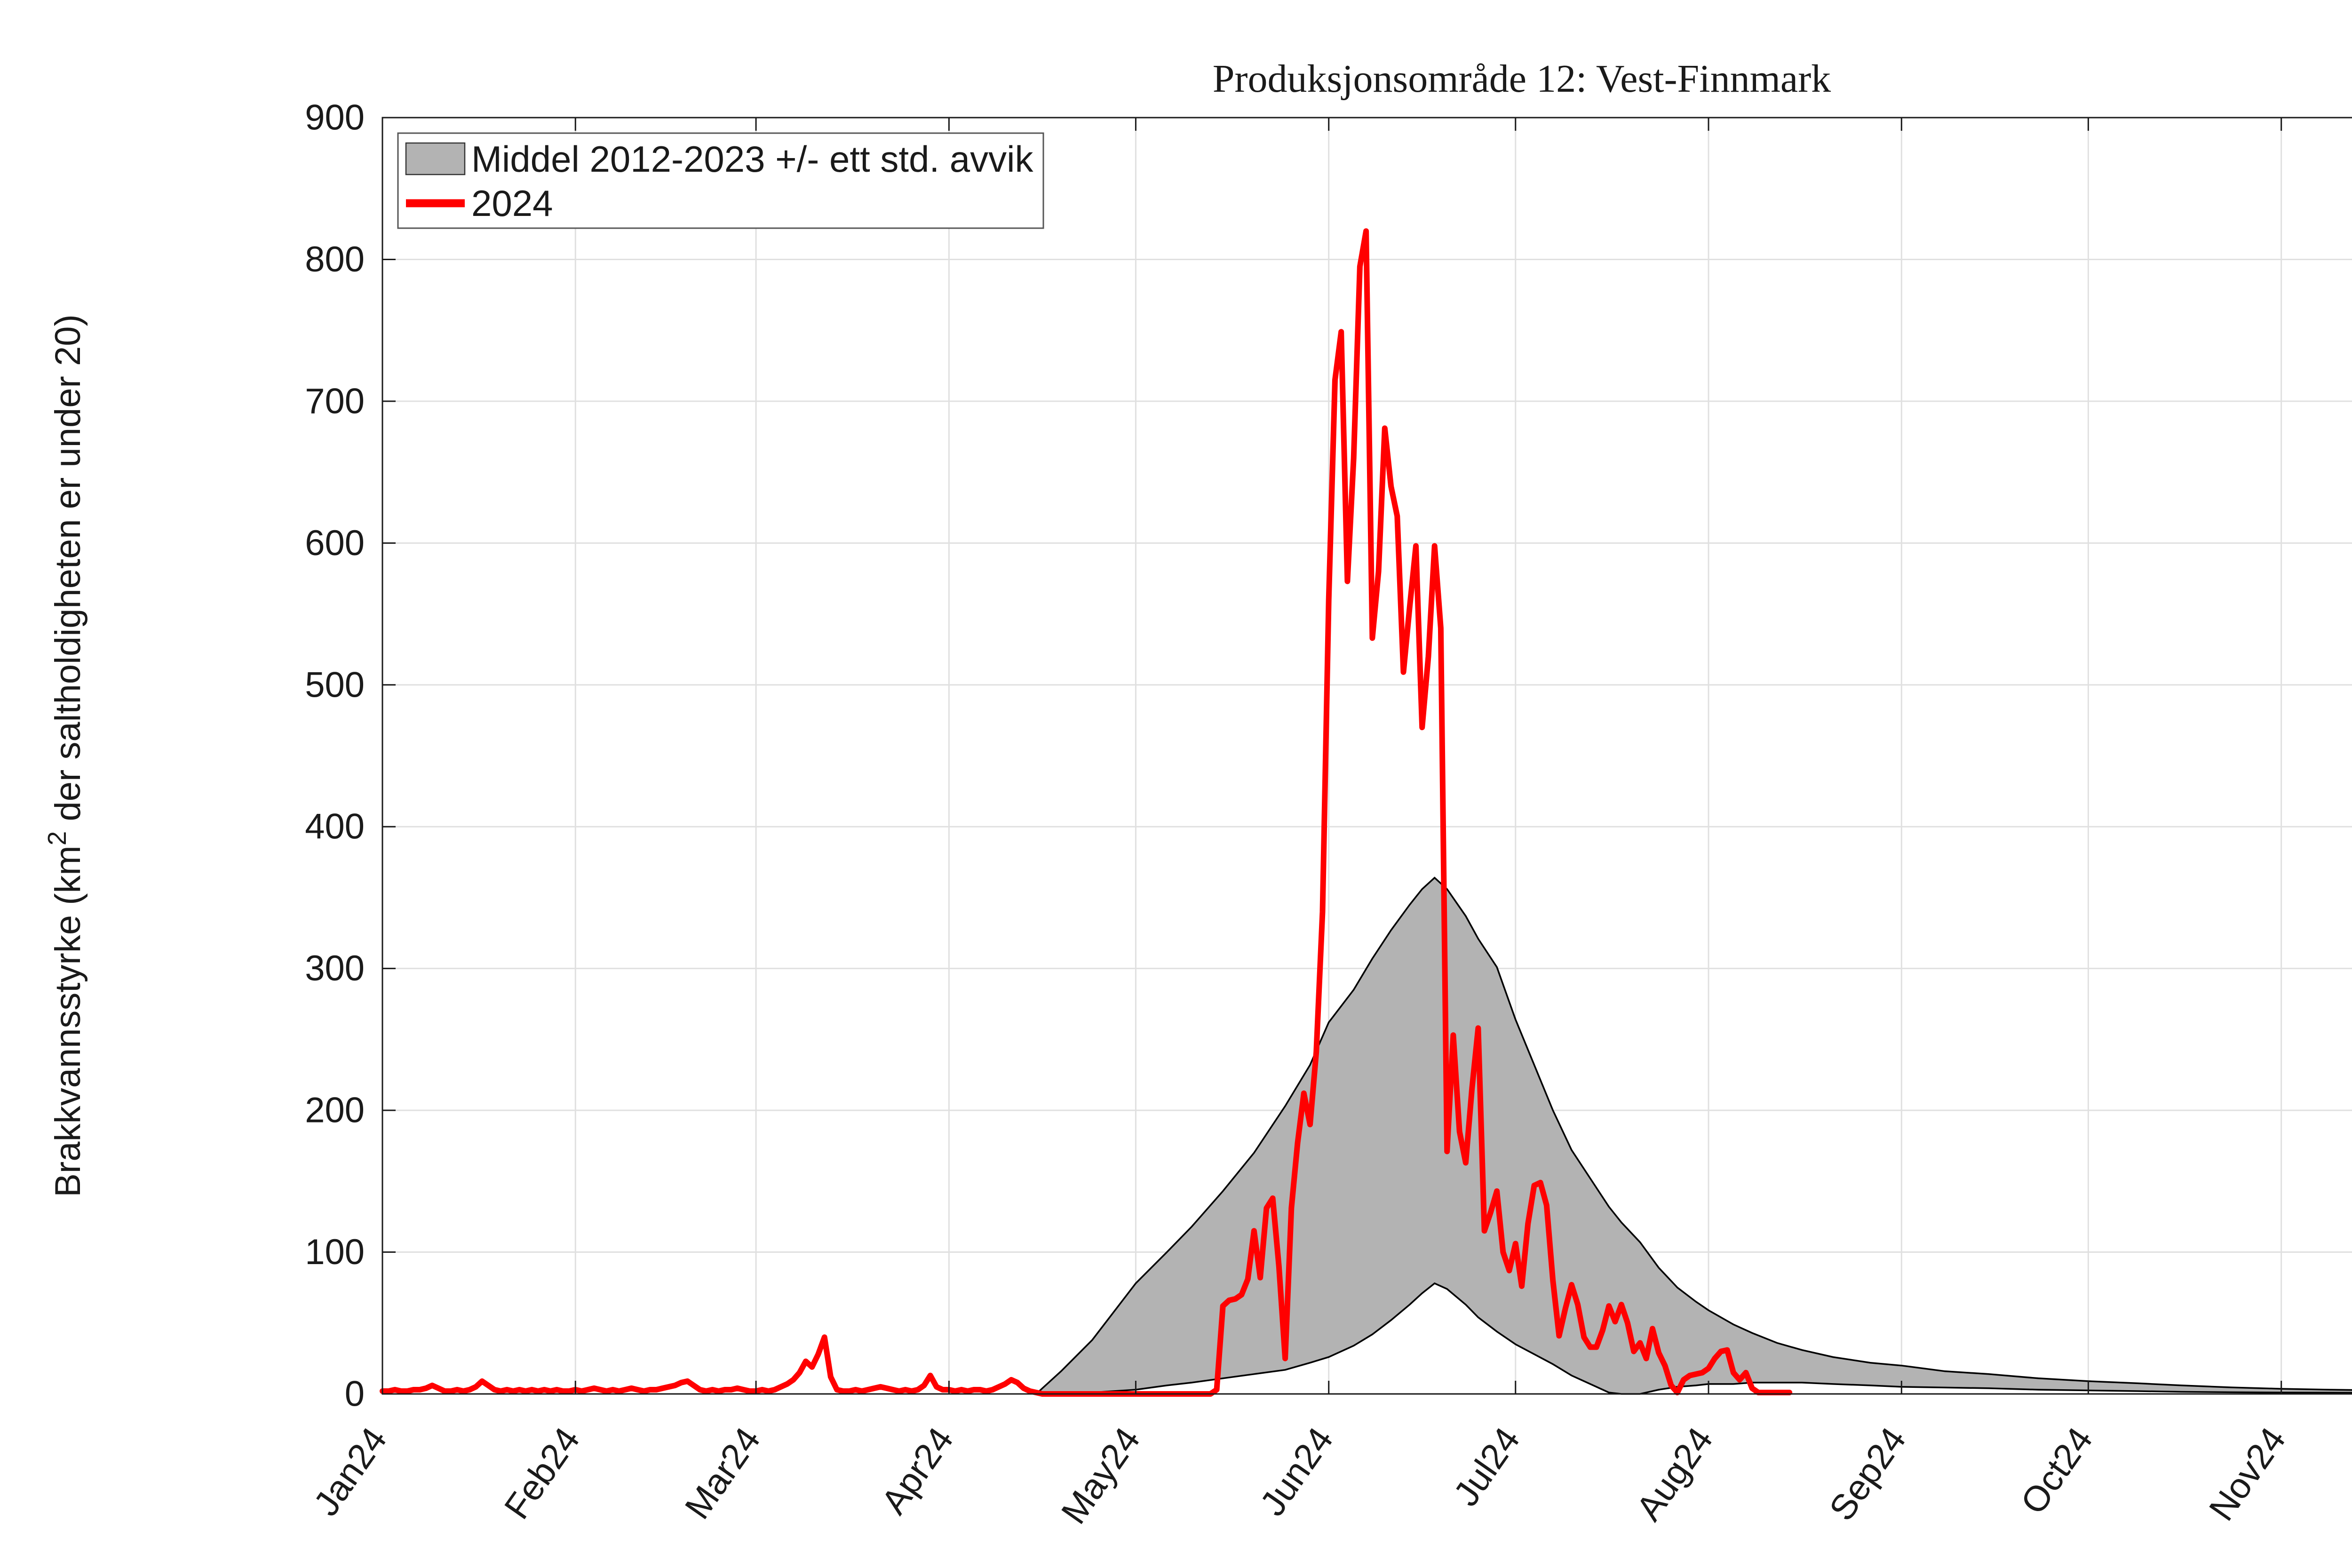 The height and width of the screenshot is (1568, 2352). I want to click on x-tick-label: Mar24, so click(722, 1473).